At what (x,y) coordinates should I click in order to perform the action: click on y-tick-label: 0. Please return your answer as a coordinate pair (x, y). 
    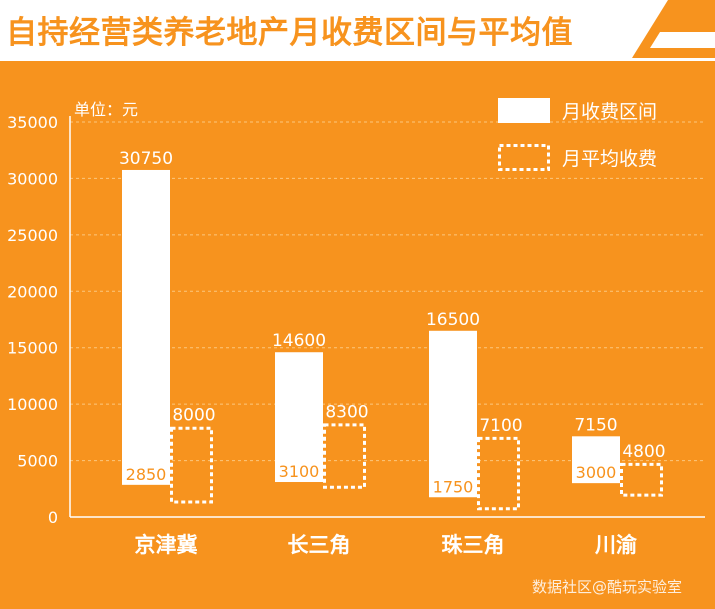
    Looking at the image, I should click on (53, 517).